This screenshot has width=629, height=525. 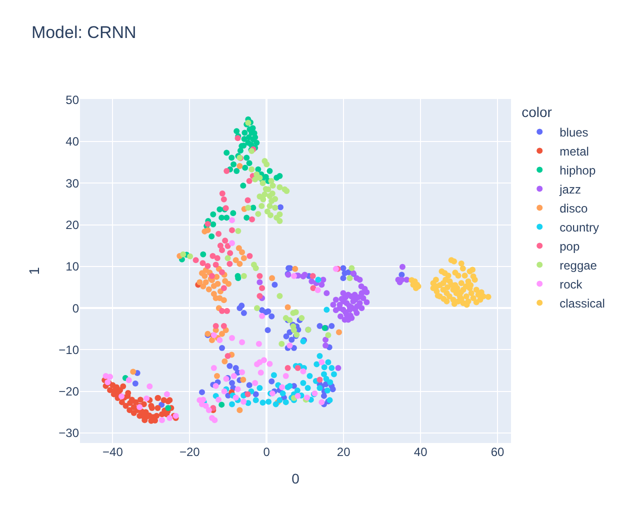 What do you see at coordinates (69, 391) in the screenshot?
I see `y-tick-label: −20` at bounding box center [69, 391].